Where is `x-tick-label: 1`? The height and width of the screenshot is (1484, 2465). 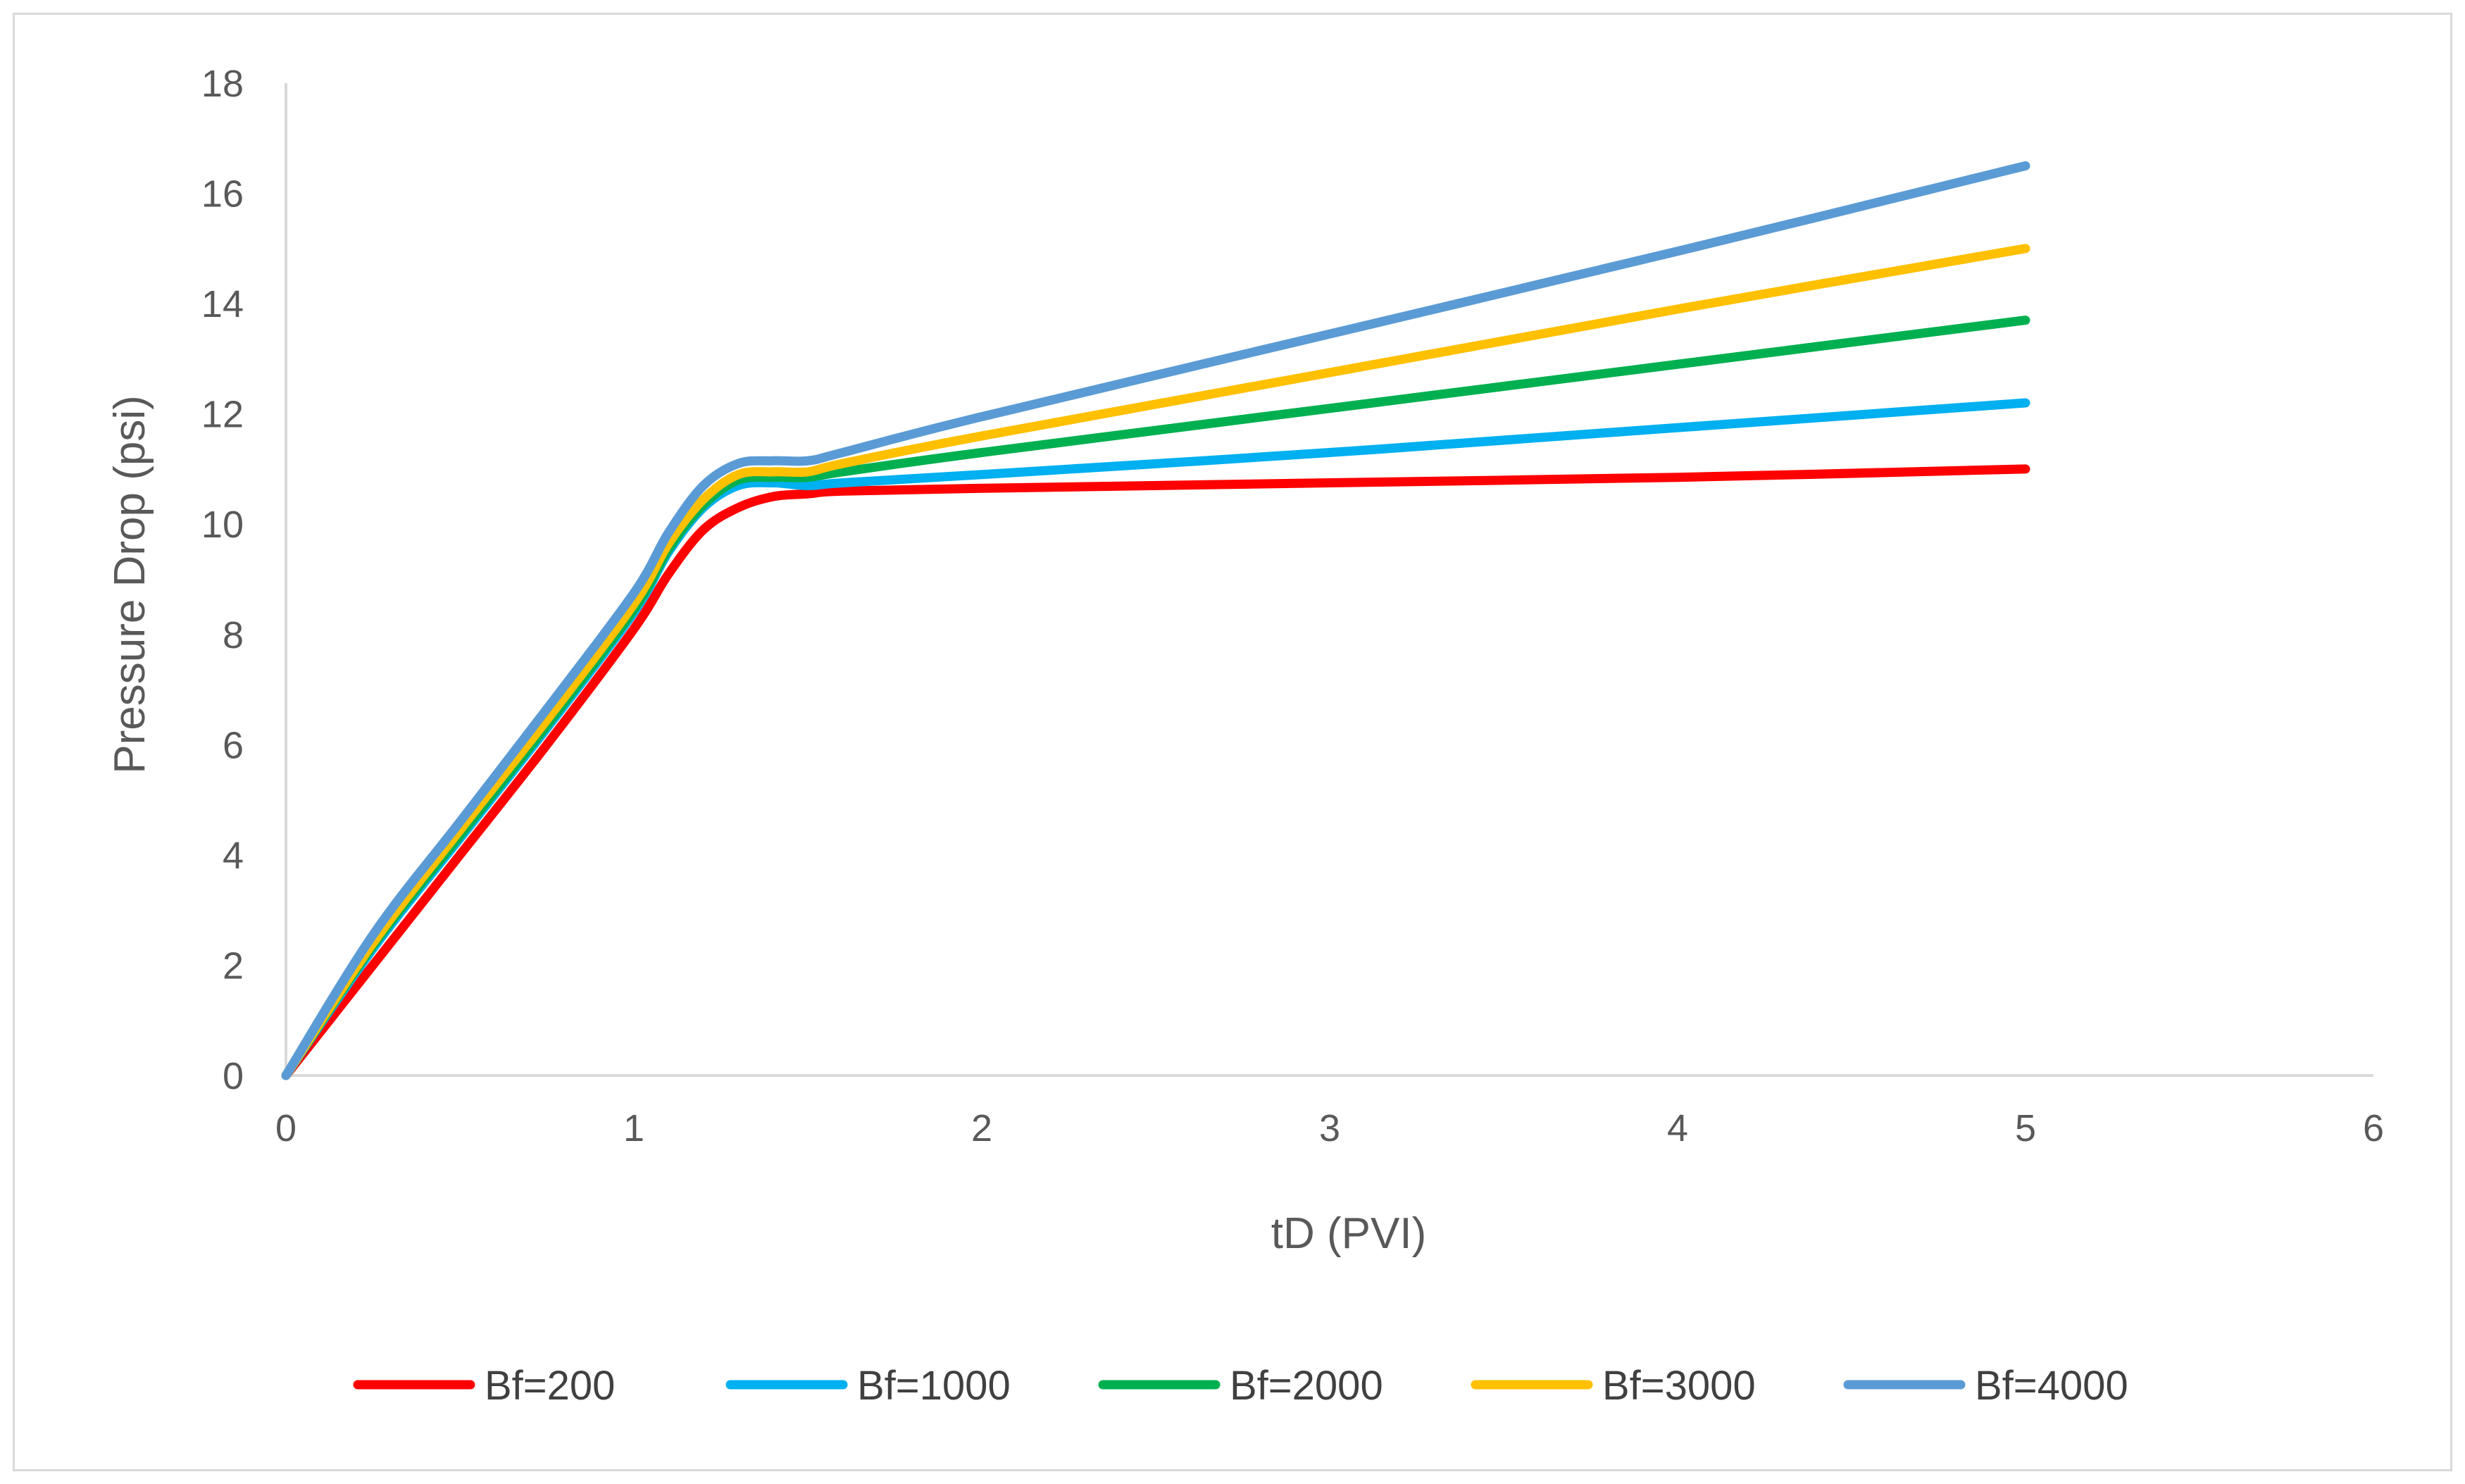 x-tick-label: 1 is located at coordinates (633, 1128).